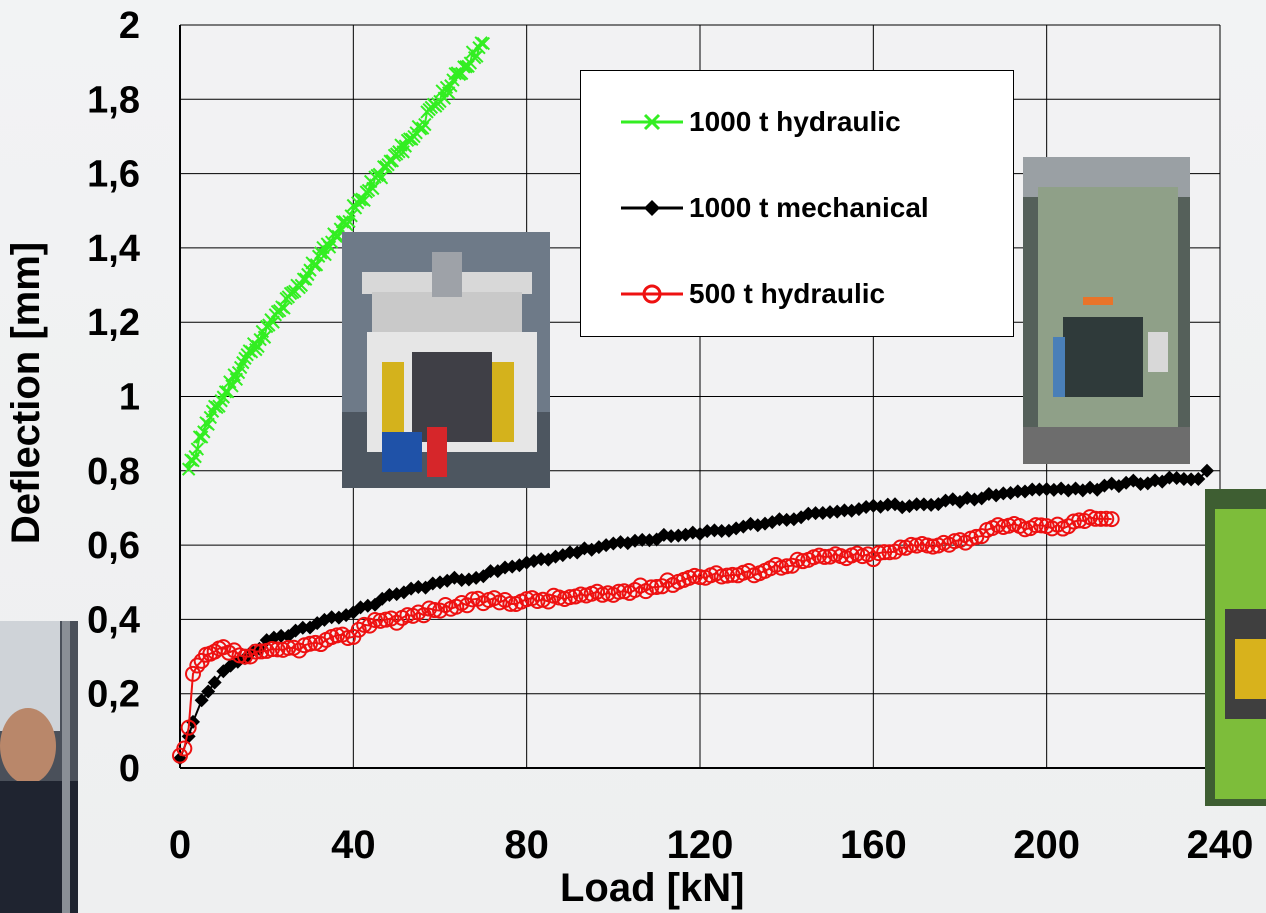  What do you see at coordinates (113, 546) in the screenshot?
I see `y-tick-label: 0,6` at bounding box center [113, 546].